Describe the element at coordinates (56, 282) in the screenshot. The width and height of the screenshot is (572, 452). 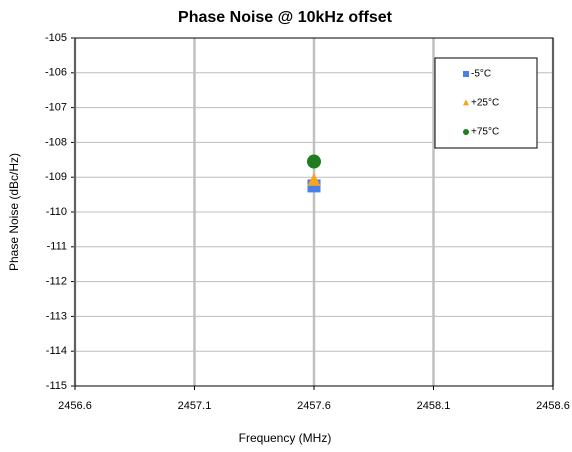
I see `y-tick-label: -112` at that location.